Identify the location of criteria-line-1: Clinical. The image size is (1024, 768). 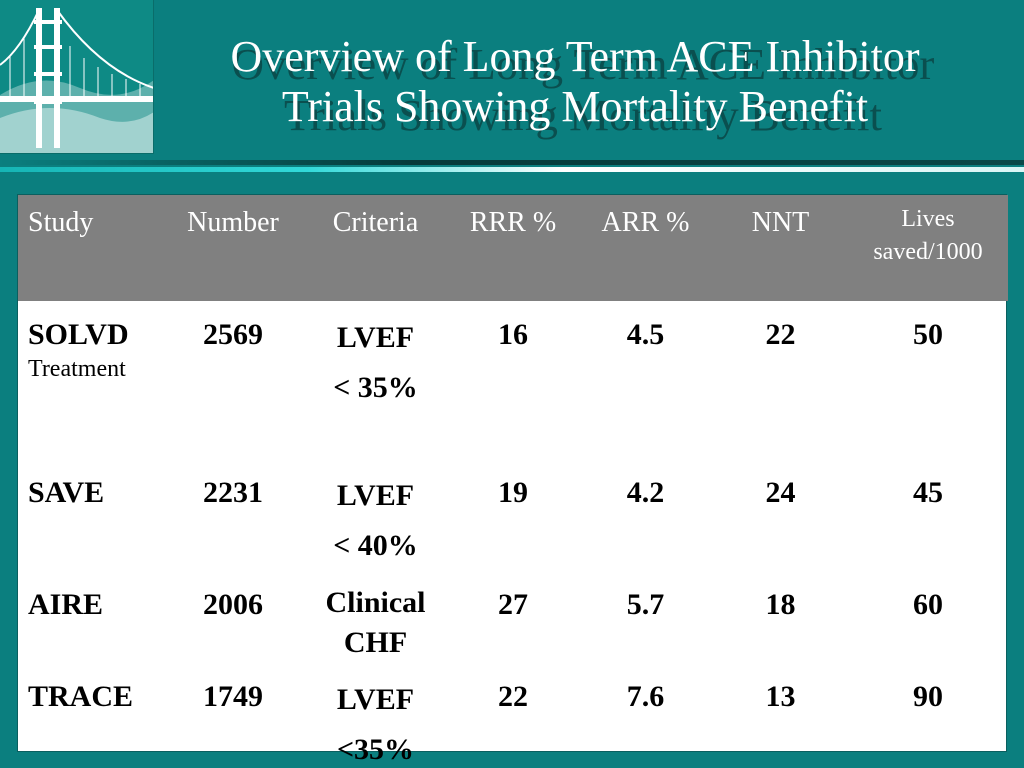
(375, 602).